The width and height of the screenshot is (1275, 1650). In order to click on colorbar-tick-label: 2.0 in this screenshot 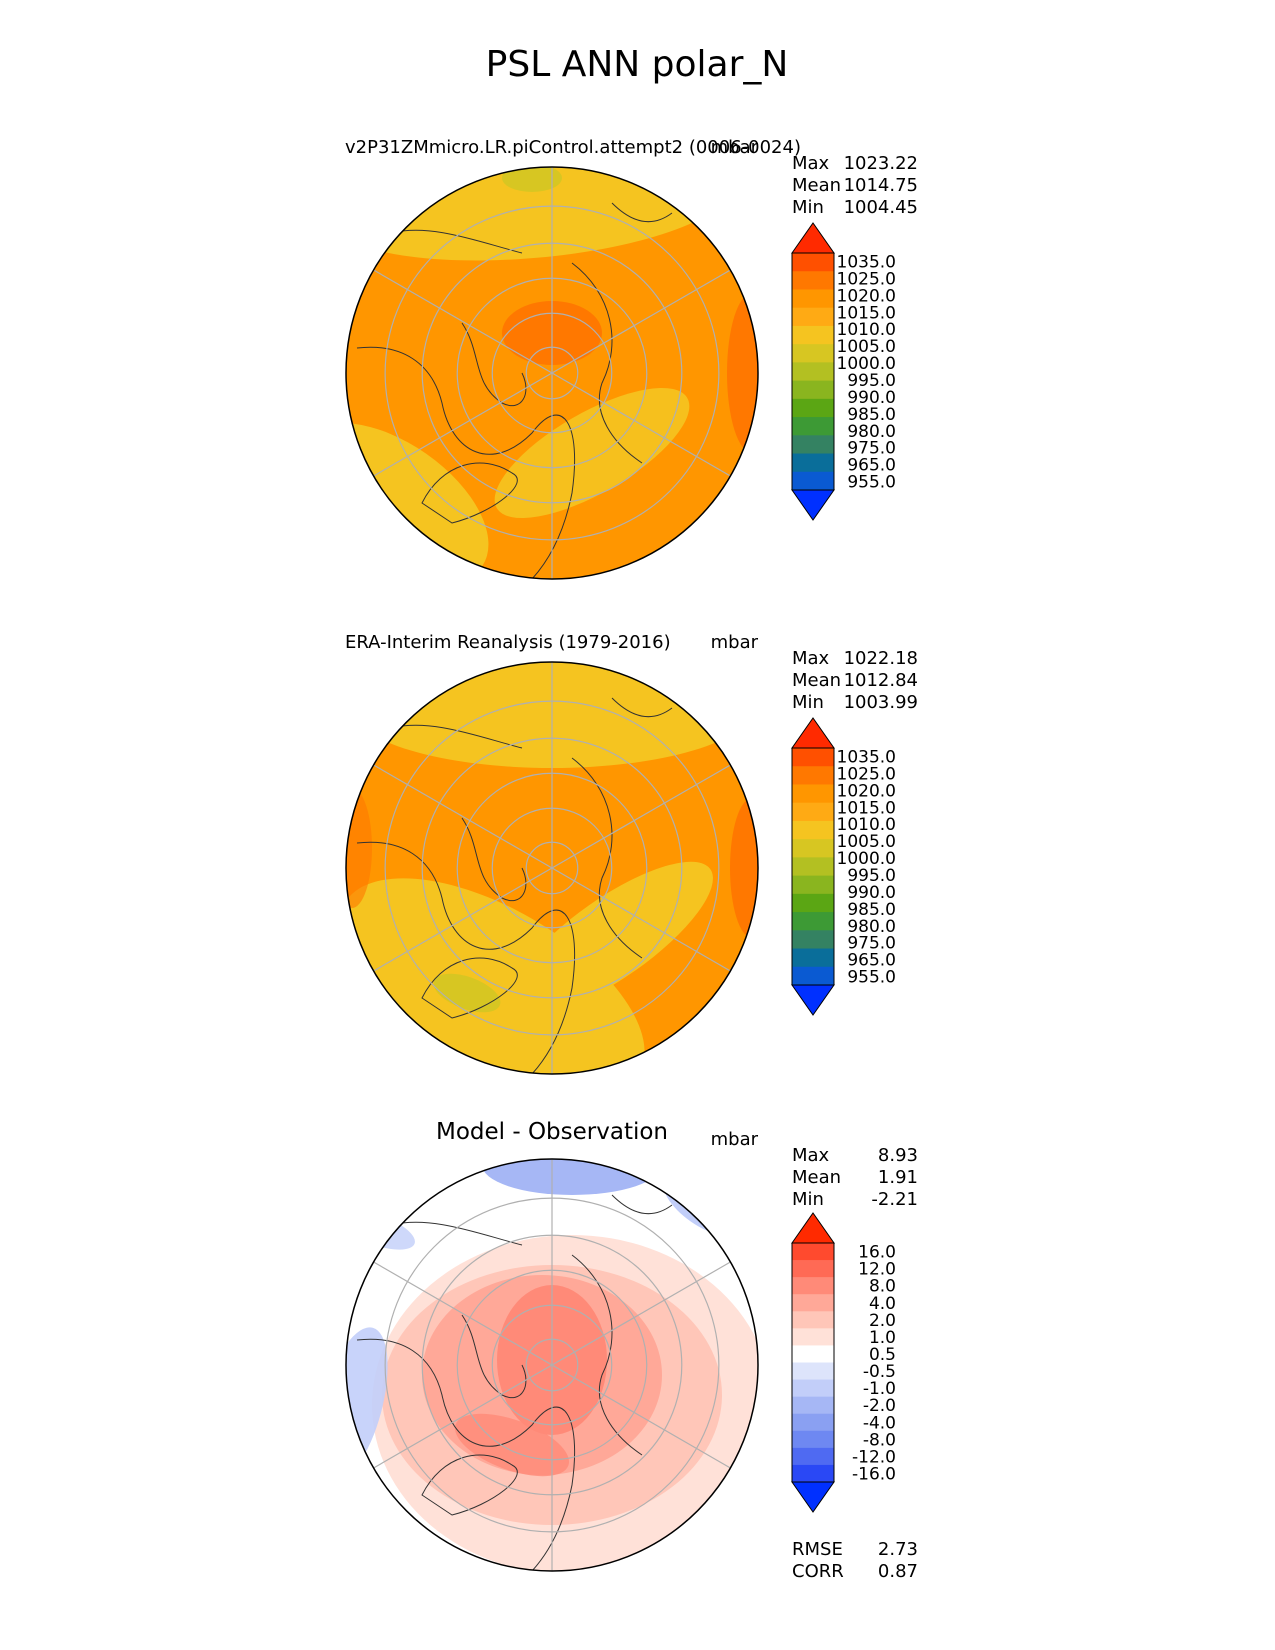, I will do `click(882, 1321)`.